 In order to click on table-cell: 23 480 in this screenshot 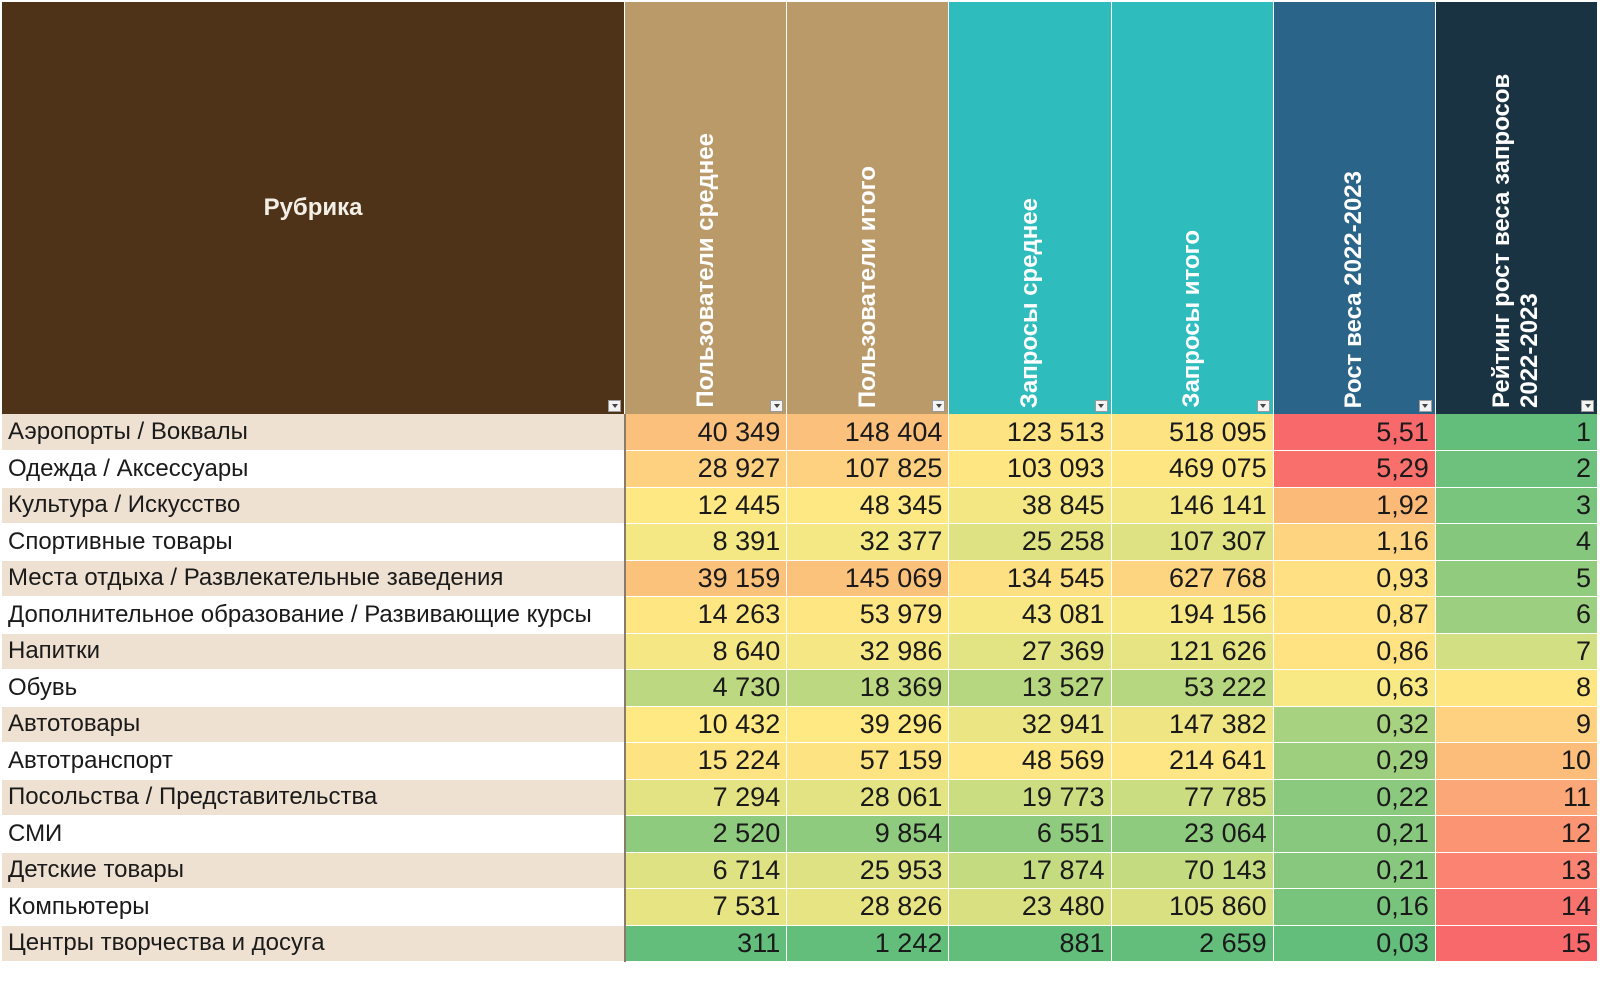, I will do `click(1030, 907)`.